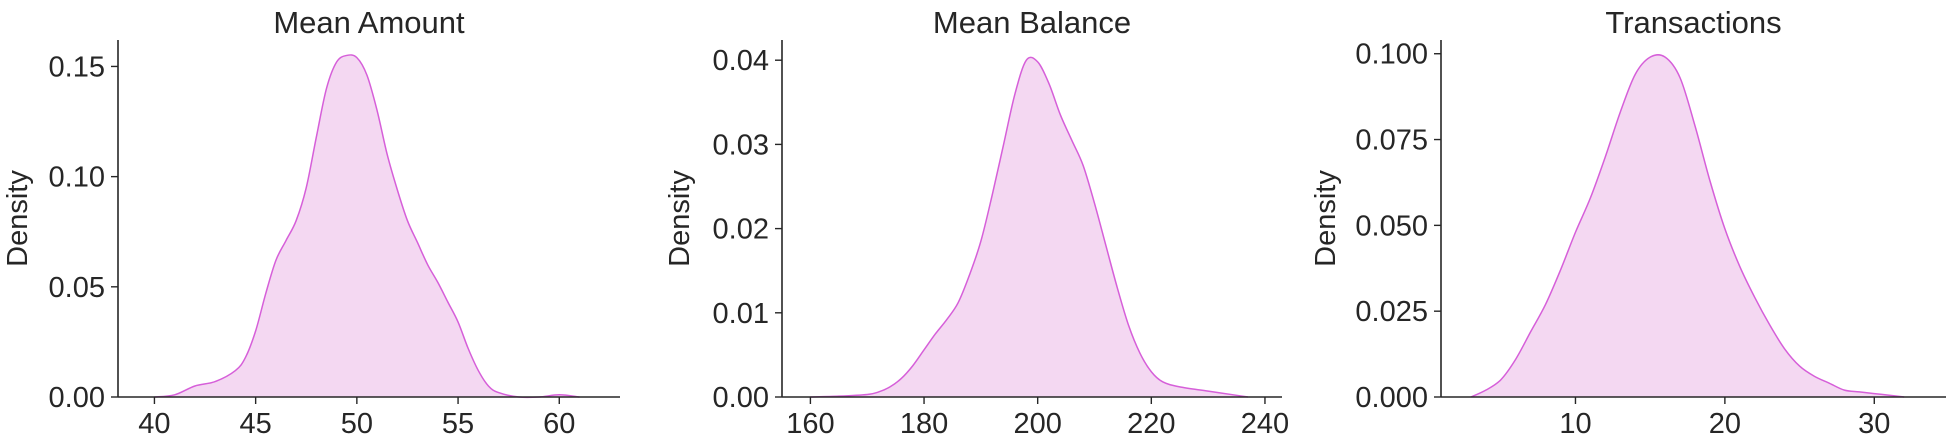 The height and width of the screenshot is (447, 1948). What do you see at coordinates (1391, 226) in the screenshot?
I see `y-tick-label: 0.050` at bounding box center [1391, 226].